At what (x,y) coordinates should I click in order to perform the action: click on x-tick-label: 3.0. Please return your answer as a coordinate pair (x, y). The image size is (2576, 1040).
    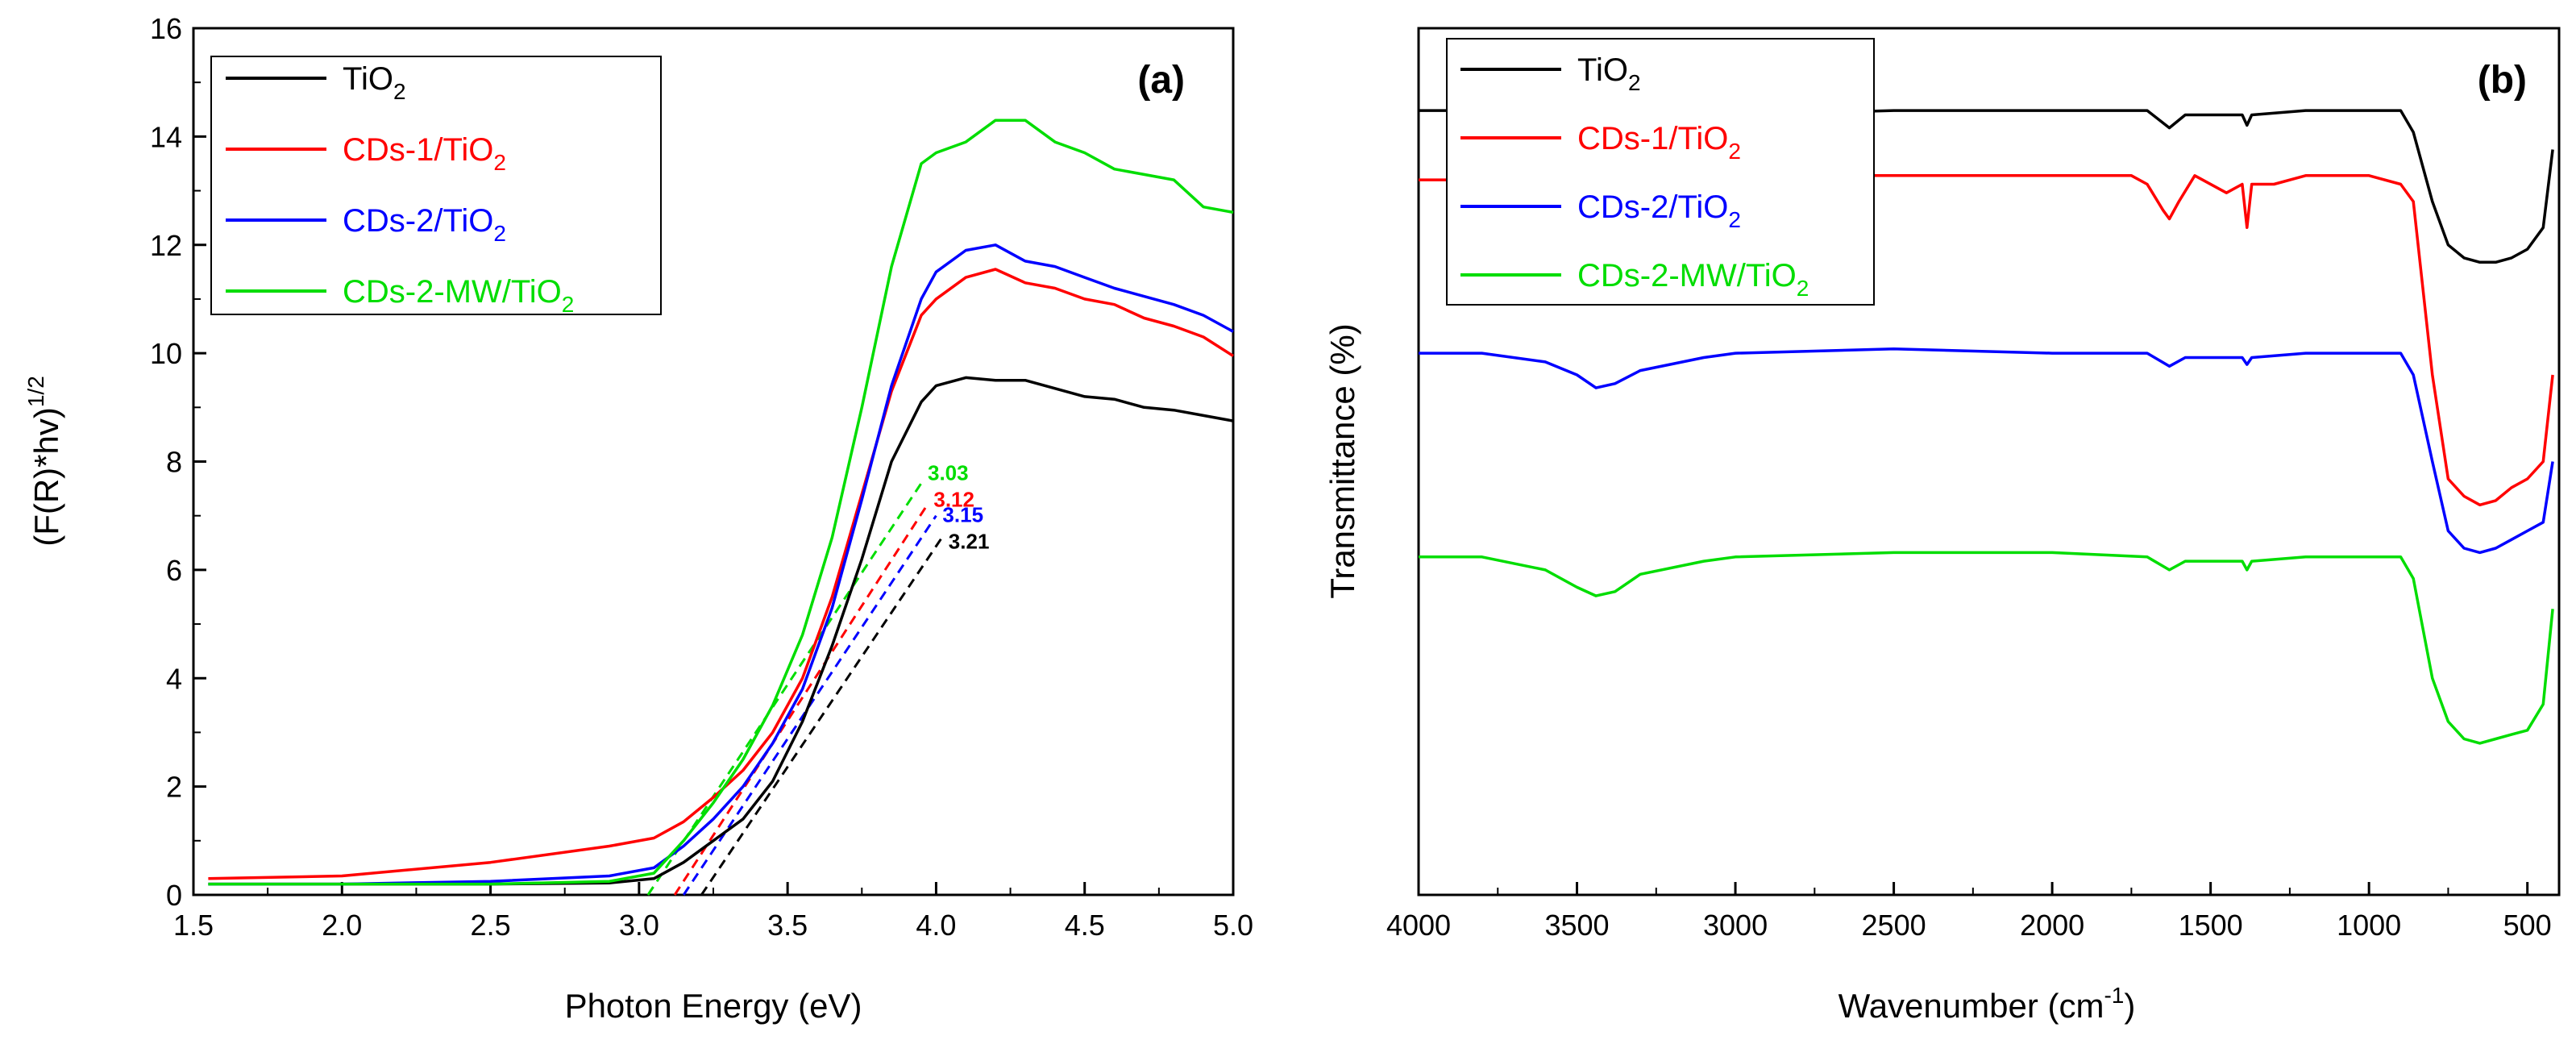
    Looking at the image, I should click on (639, 926).